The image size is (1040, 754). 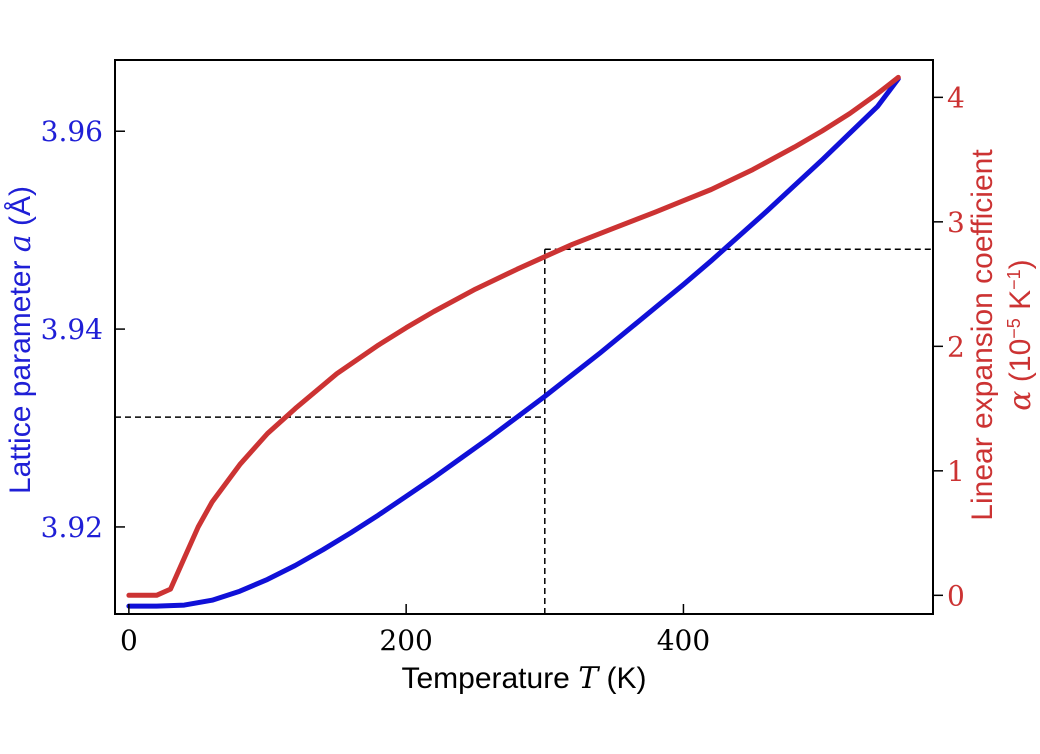 What do you see at coordinates (956, 97) in the screenshot?
I see `y-right-tick-label-4: 4` at bounding box center [956, 97].